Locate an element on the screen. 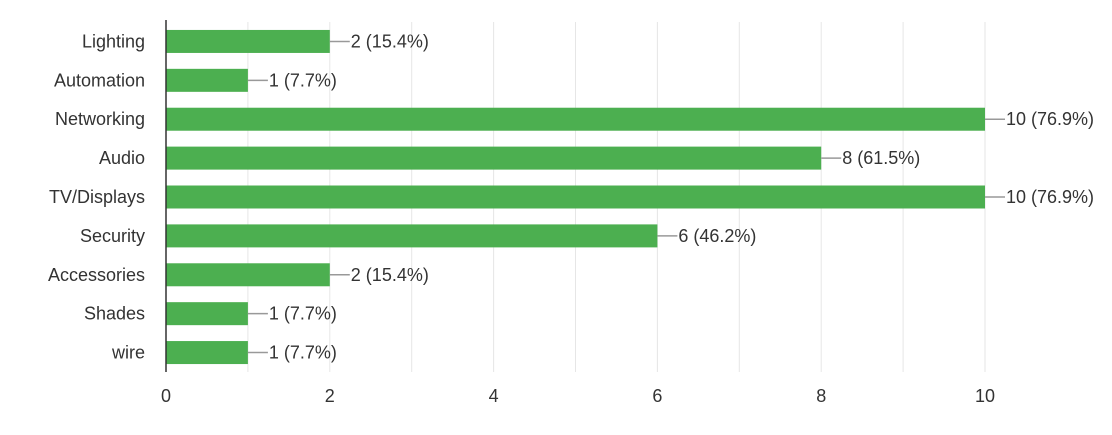  category-label: wire is located at coordinates (128, 353).